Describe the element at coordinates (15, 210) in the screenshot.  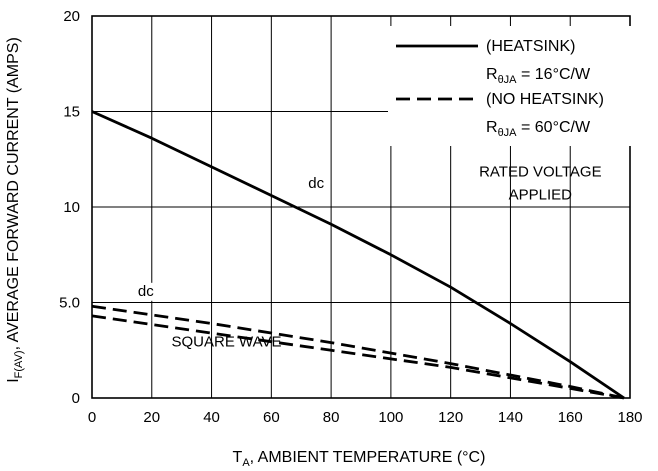
I see `y-axis-label: IF(AV), AVERAGE FORWARD CURRENT (AMPS)` at that location.